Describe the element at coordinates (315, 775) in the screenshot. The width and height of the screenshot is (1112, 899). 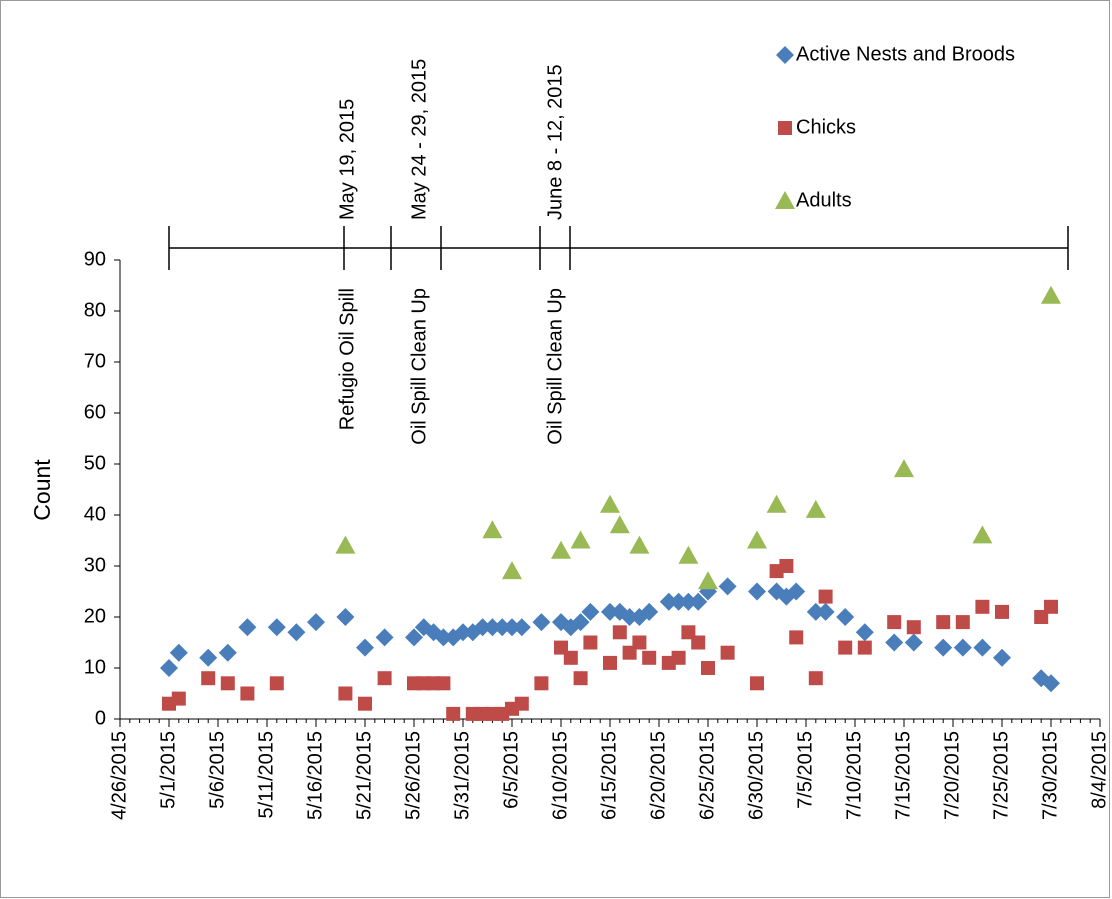
I see `x-tick-label: 5/16/2015` at that location.